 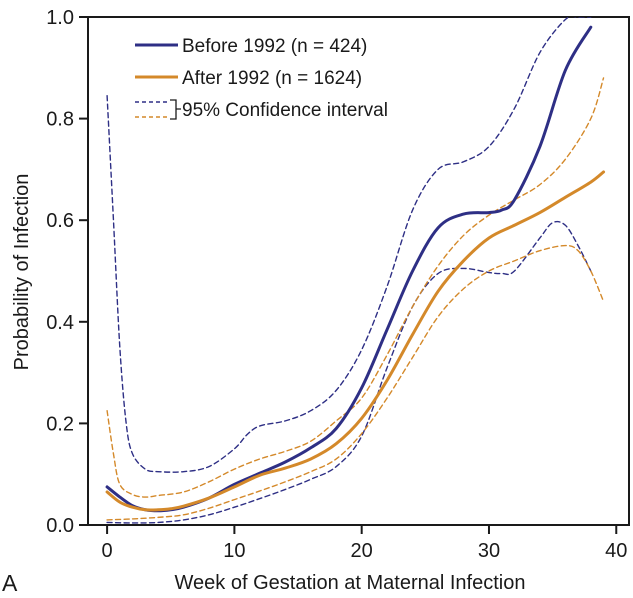 What do you see at coordinates (489, 551) in the screenshot?
I see `x-tick-label: 30` at bounding box center [489, 551].